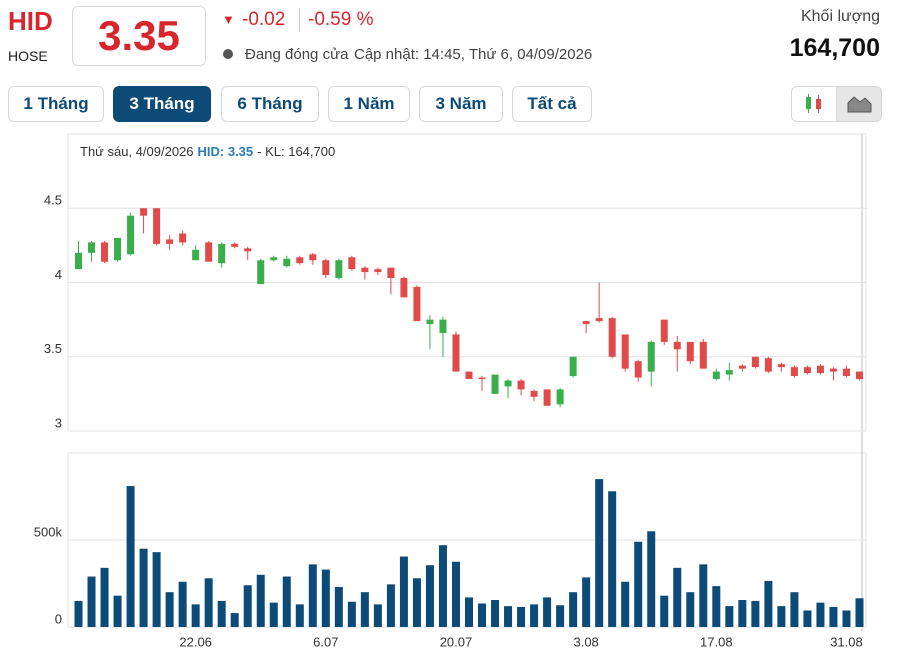 Image resolution: width=902 pixels, height=653 pixels. What do you see at coordinates (840, 16) in the screenshot?
I see `volume-label: Khối lượng` at bounding box center [840, 16].